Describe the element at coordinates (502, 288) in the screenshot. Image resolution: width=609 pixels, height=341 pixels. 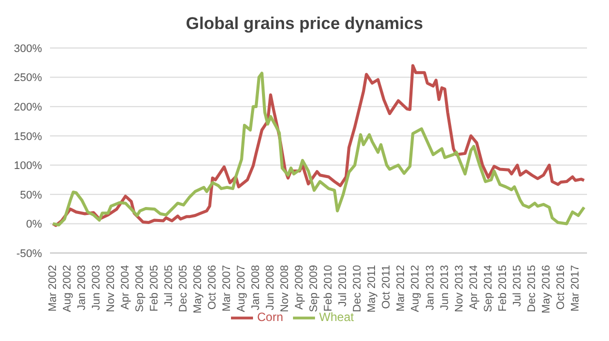
I see `x-tick-label: Feb 2015` at that location.